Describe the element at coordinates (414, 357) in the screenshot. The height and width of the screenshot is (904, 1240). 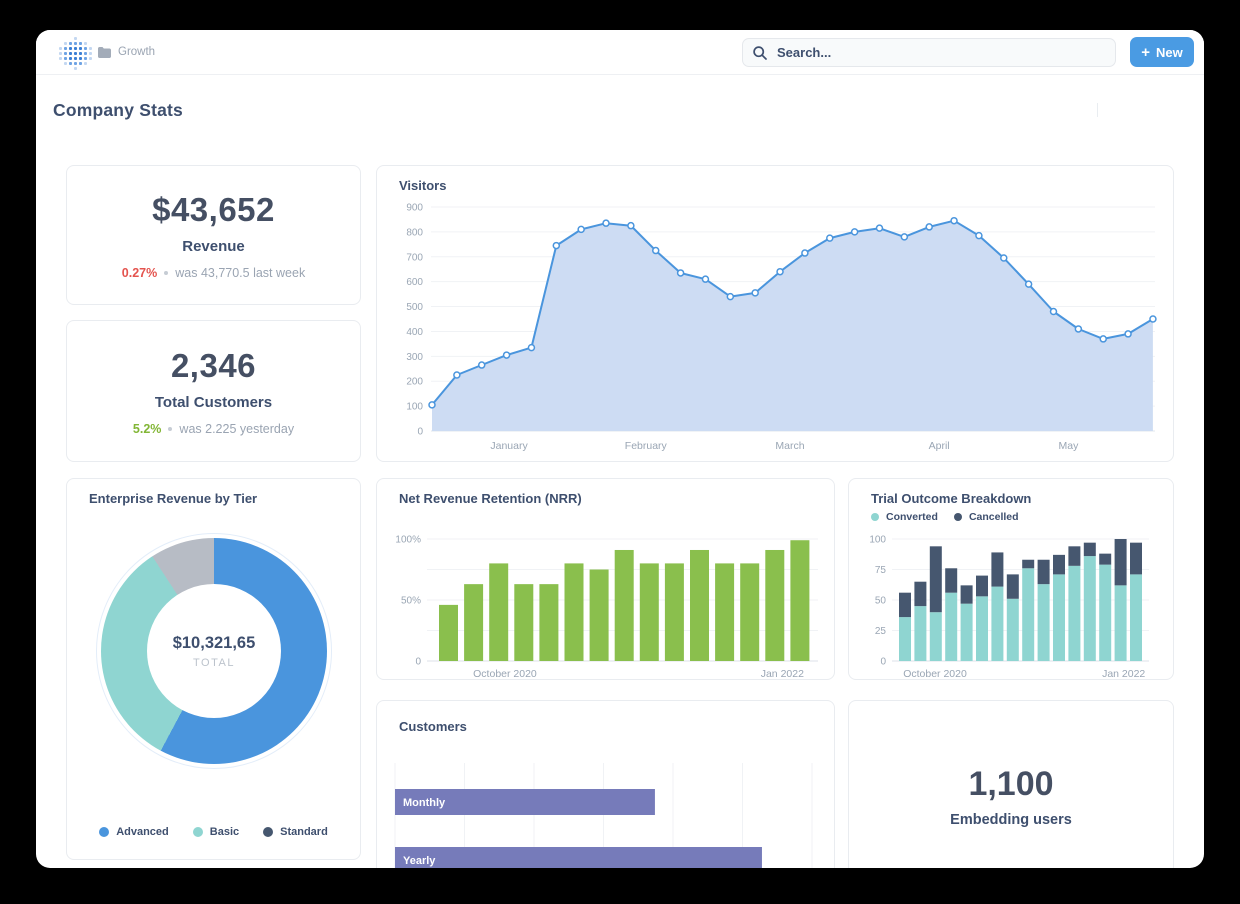
I see `svg-text: 300` at that location.